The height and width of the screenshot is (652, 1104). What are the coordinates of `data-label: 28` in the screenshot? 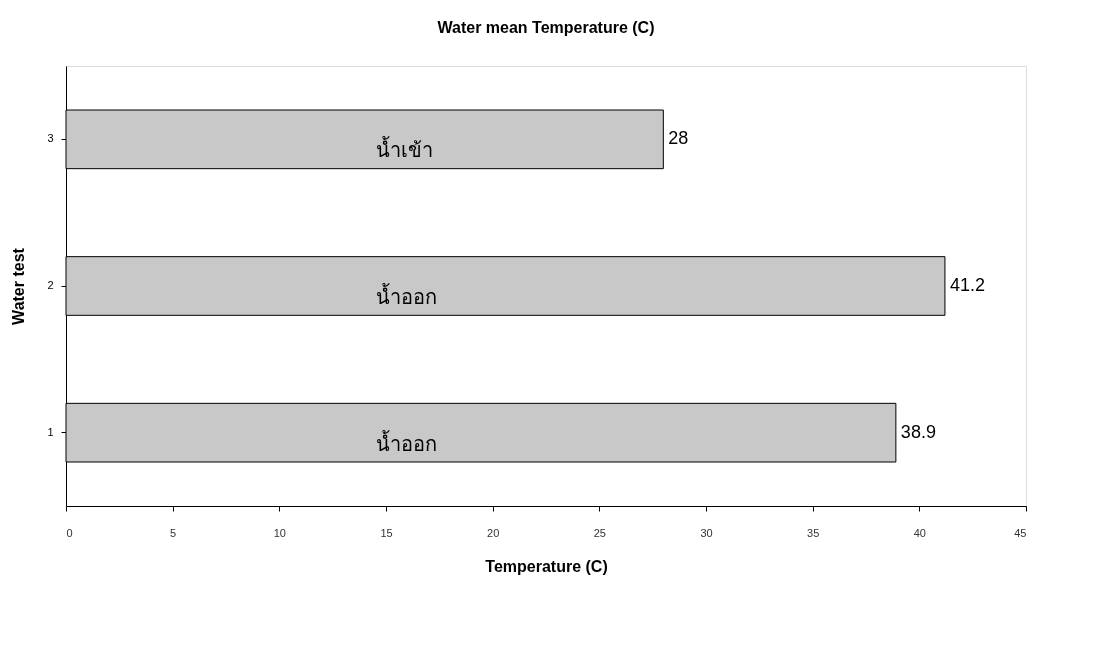 It's located at (678, 138).